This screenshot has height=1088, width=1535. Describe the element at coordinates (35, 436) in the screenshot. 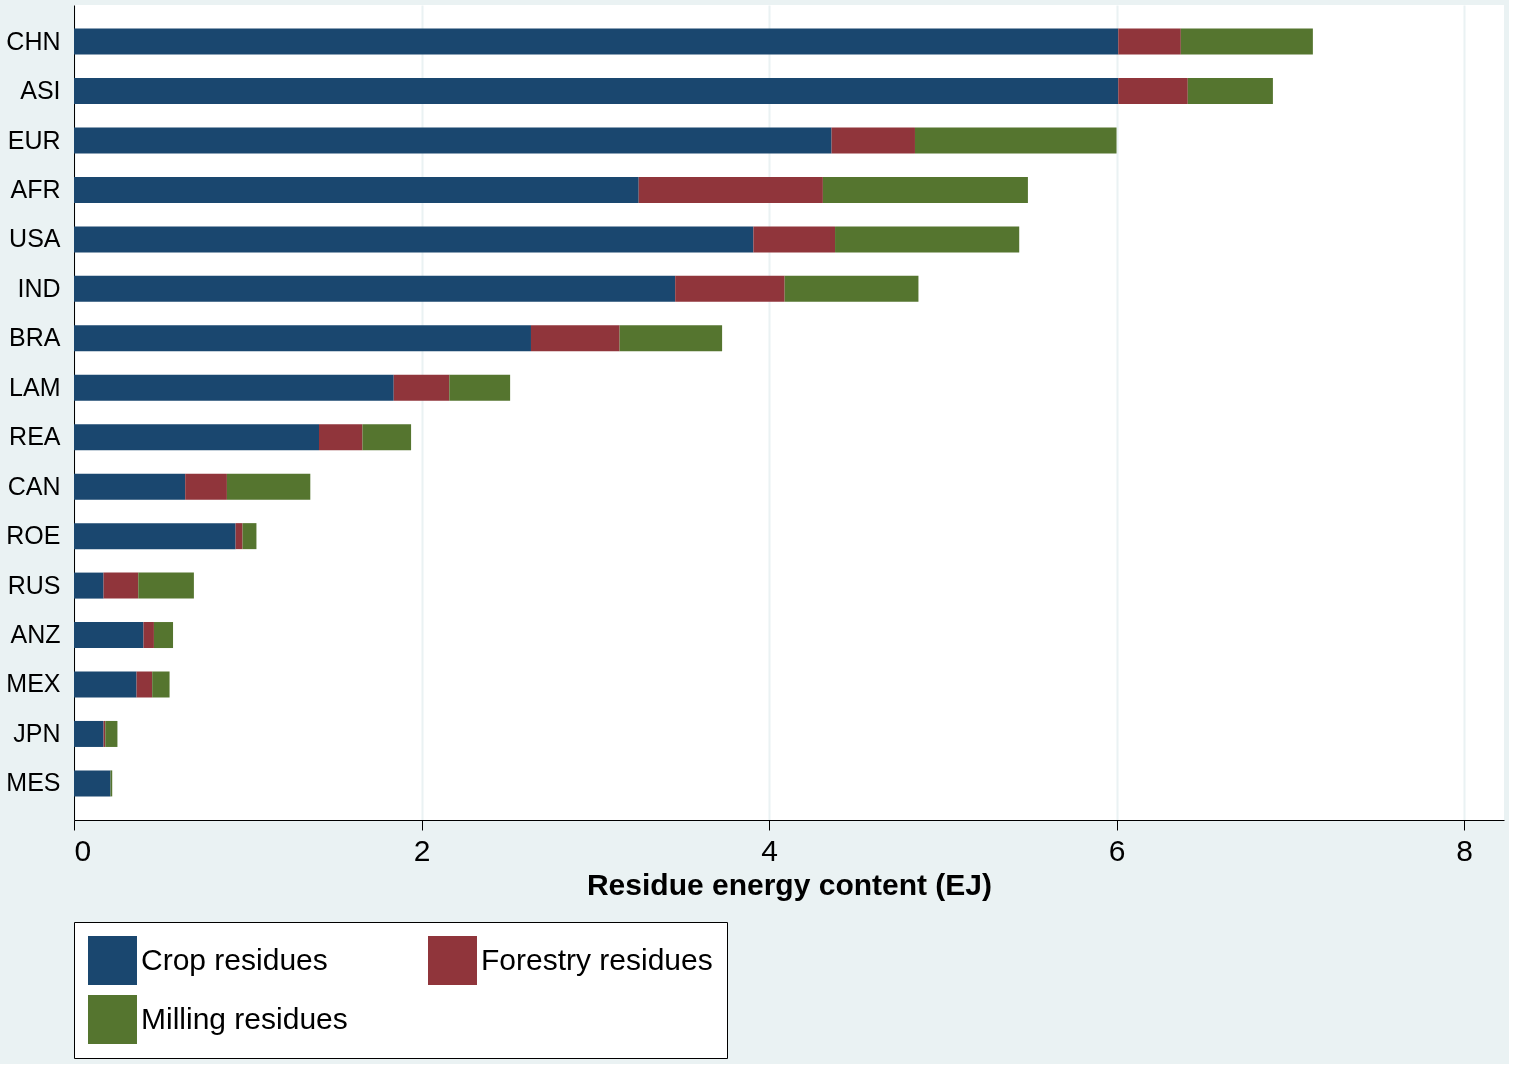

I see `y-tick-label: REA` at that location.